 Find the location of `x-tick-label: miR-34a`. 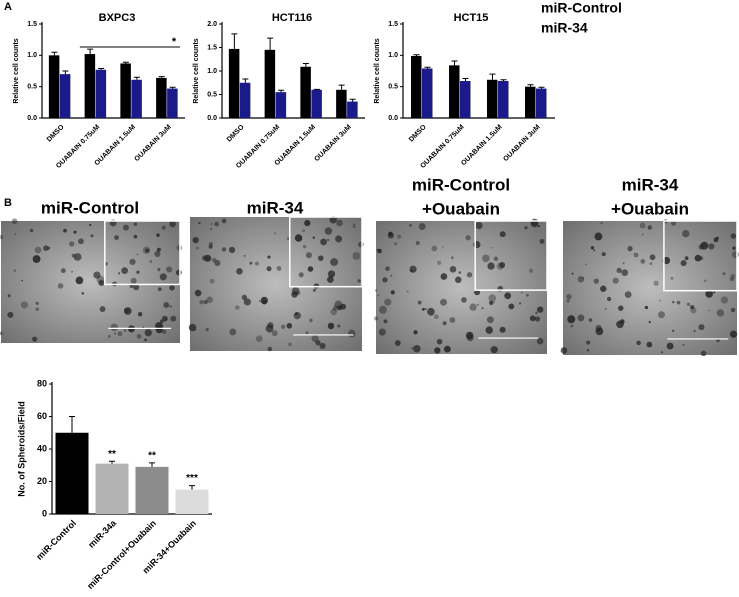

x-tick-label: miR-34a is located at coordinates (102, 533).